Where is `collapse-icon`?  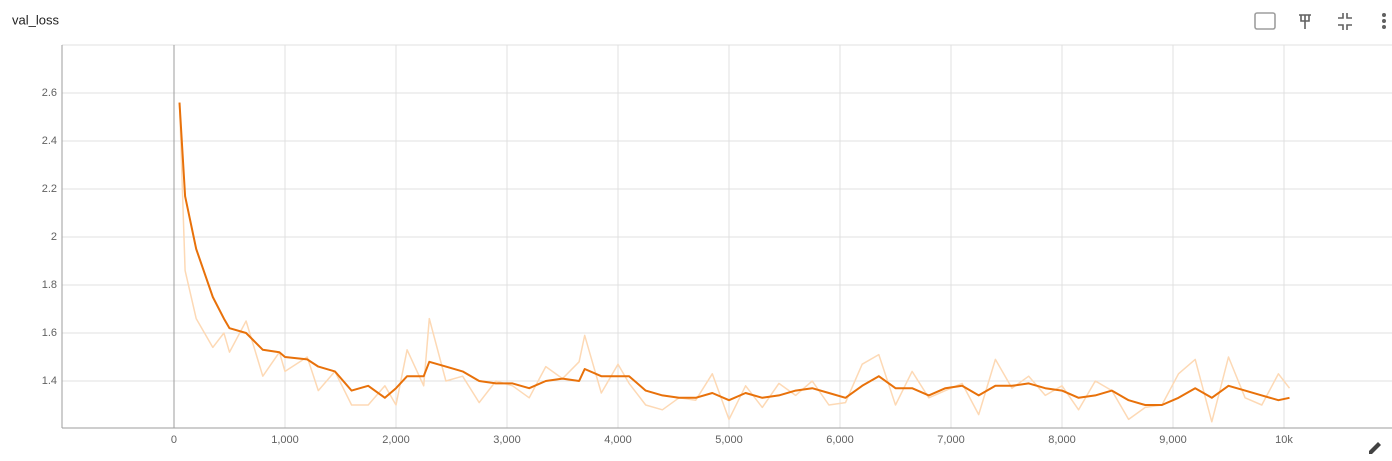 collapse-icon is located at coordinates (1345, 21).